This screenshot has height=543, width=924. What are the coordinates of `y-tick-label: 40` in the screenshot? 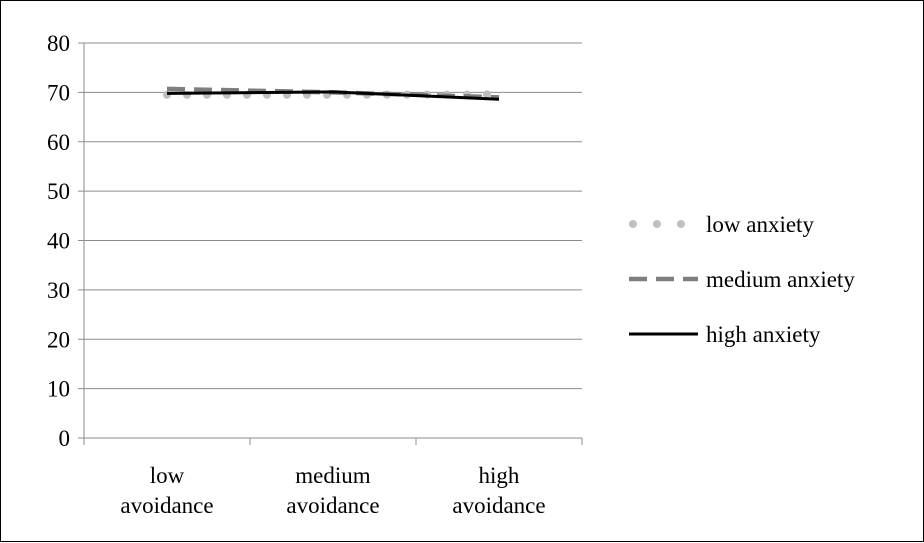 It's located at (58, 241).